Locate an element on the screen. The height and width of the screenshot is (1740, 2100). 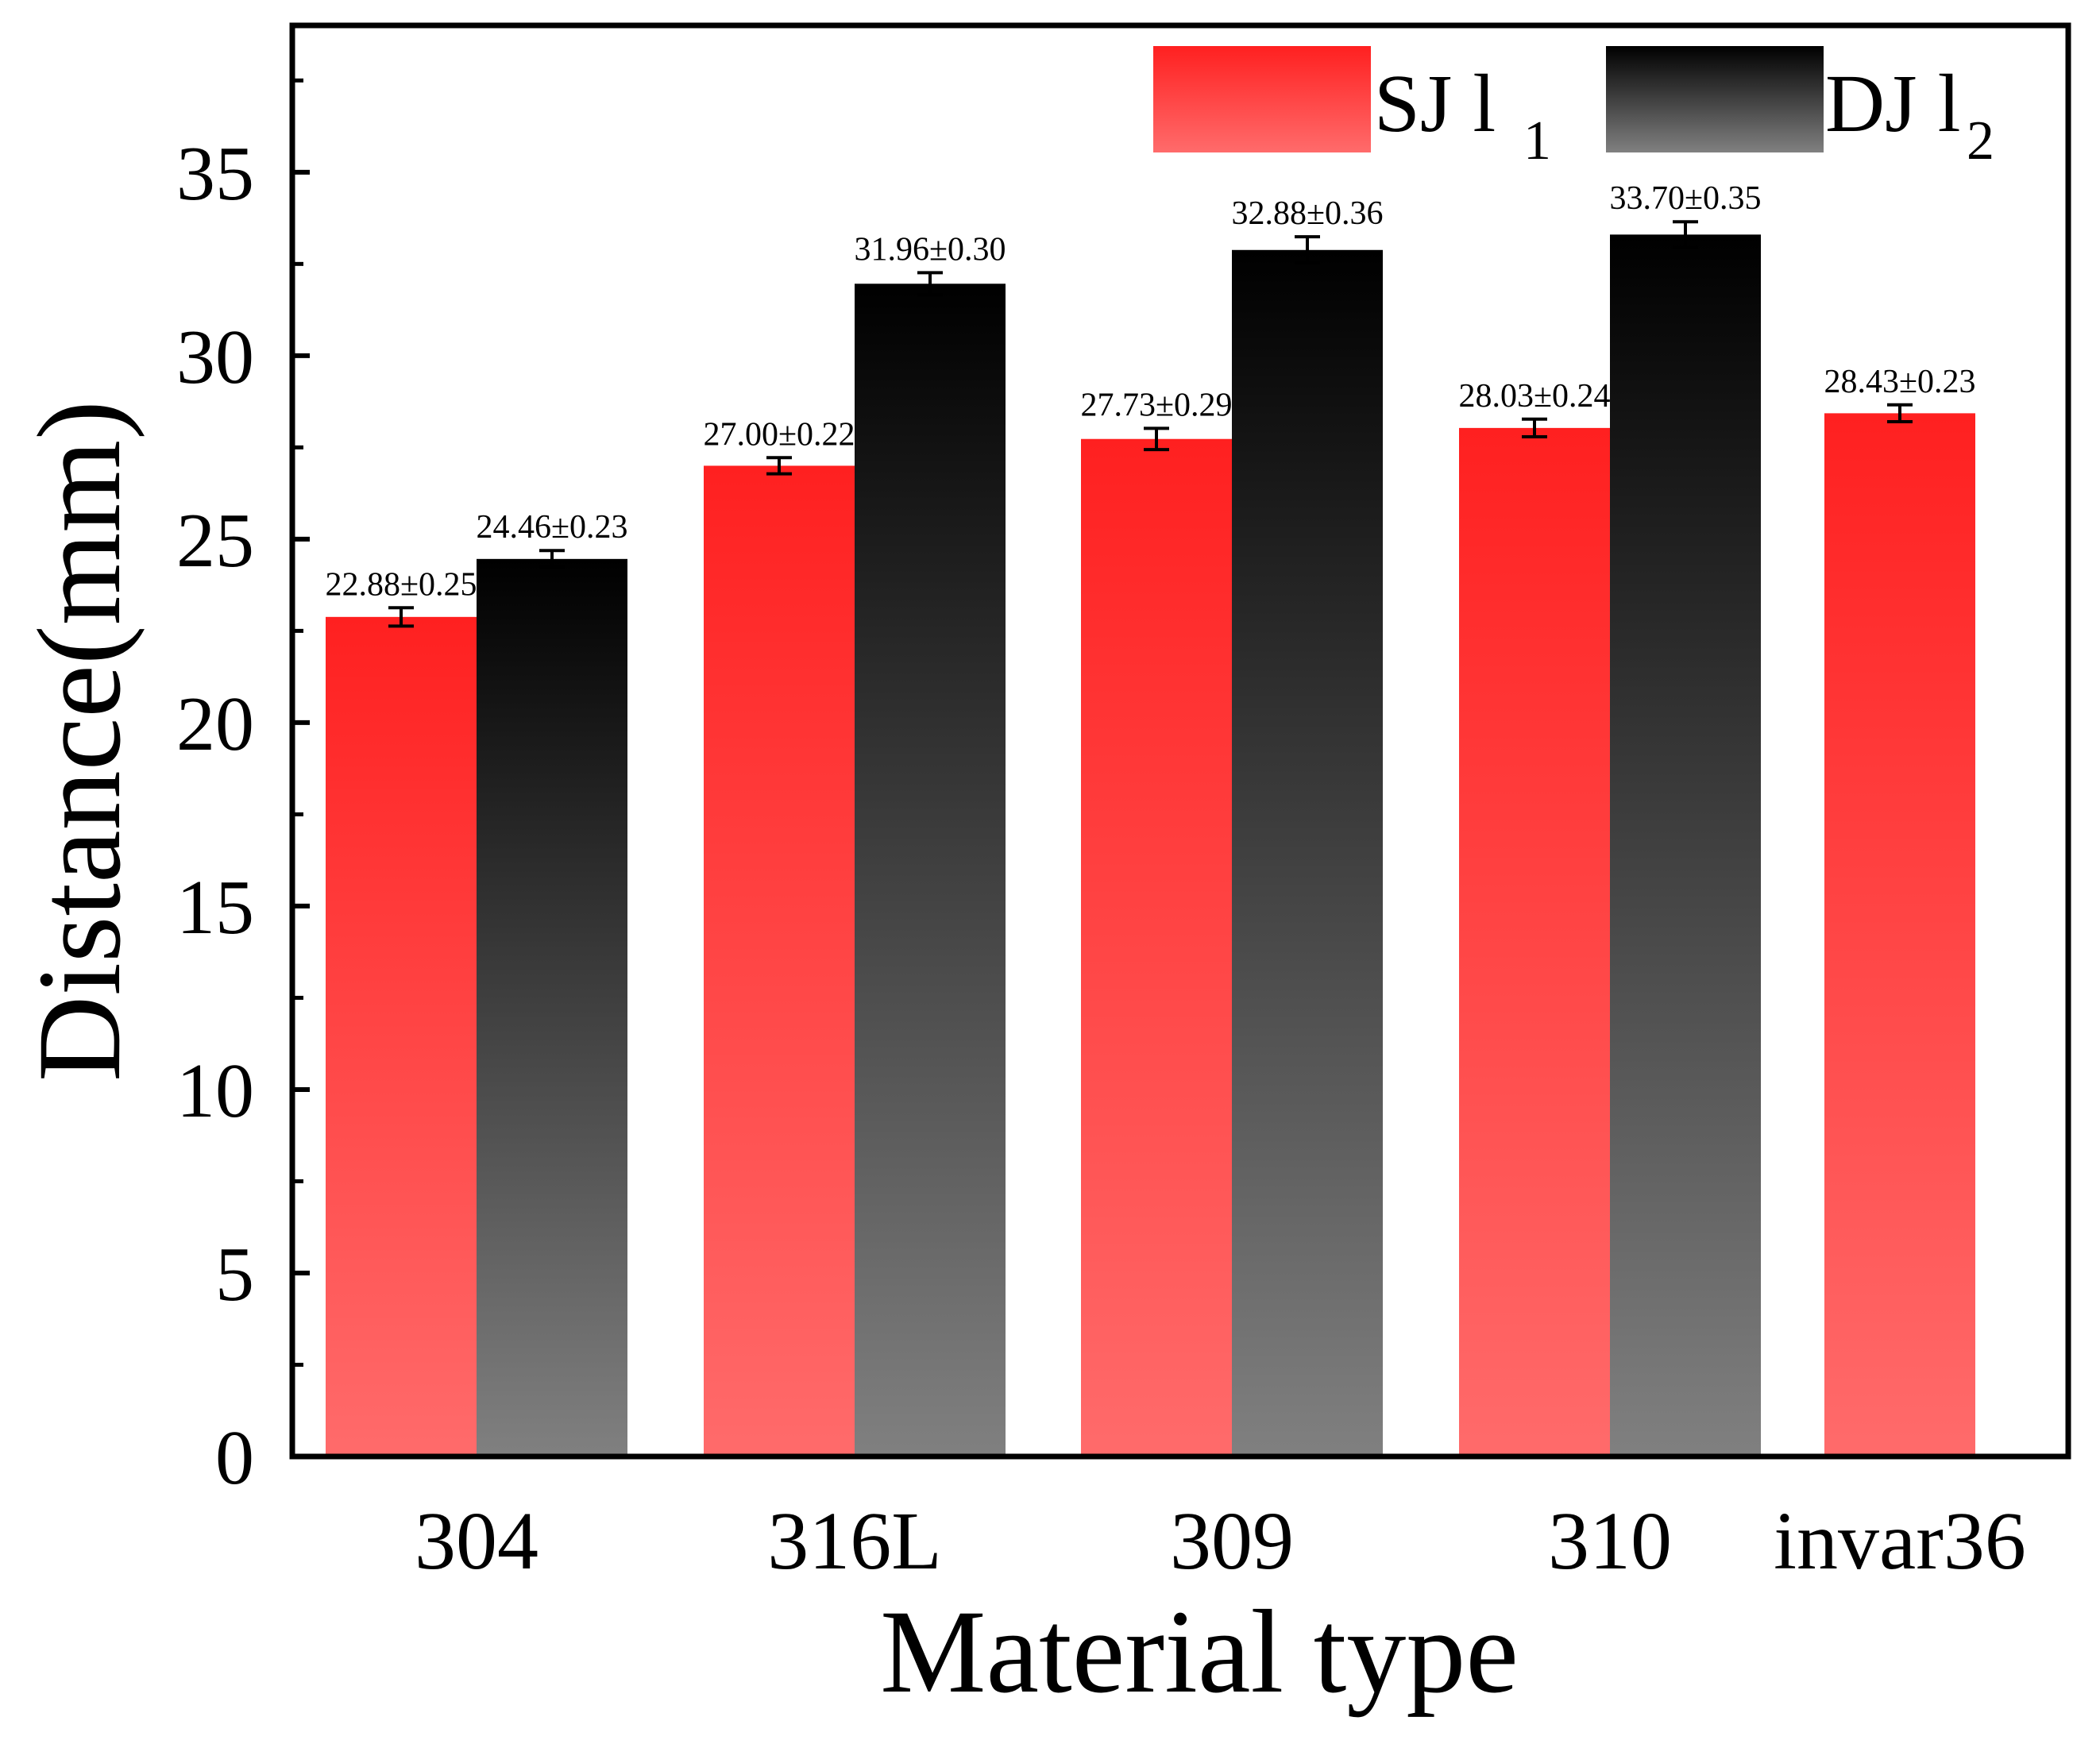
x-tick-label: 309 is located at coordinates (1232, 1541).